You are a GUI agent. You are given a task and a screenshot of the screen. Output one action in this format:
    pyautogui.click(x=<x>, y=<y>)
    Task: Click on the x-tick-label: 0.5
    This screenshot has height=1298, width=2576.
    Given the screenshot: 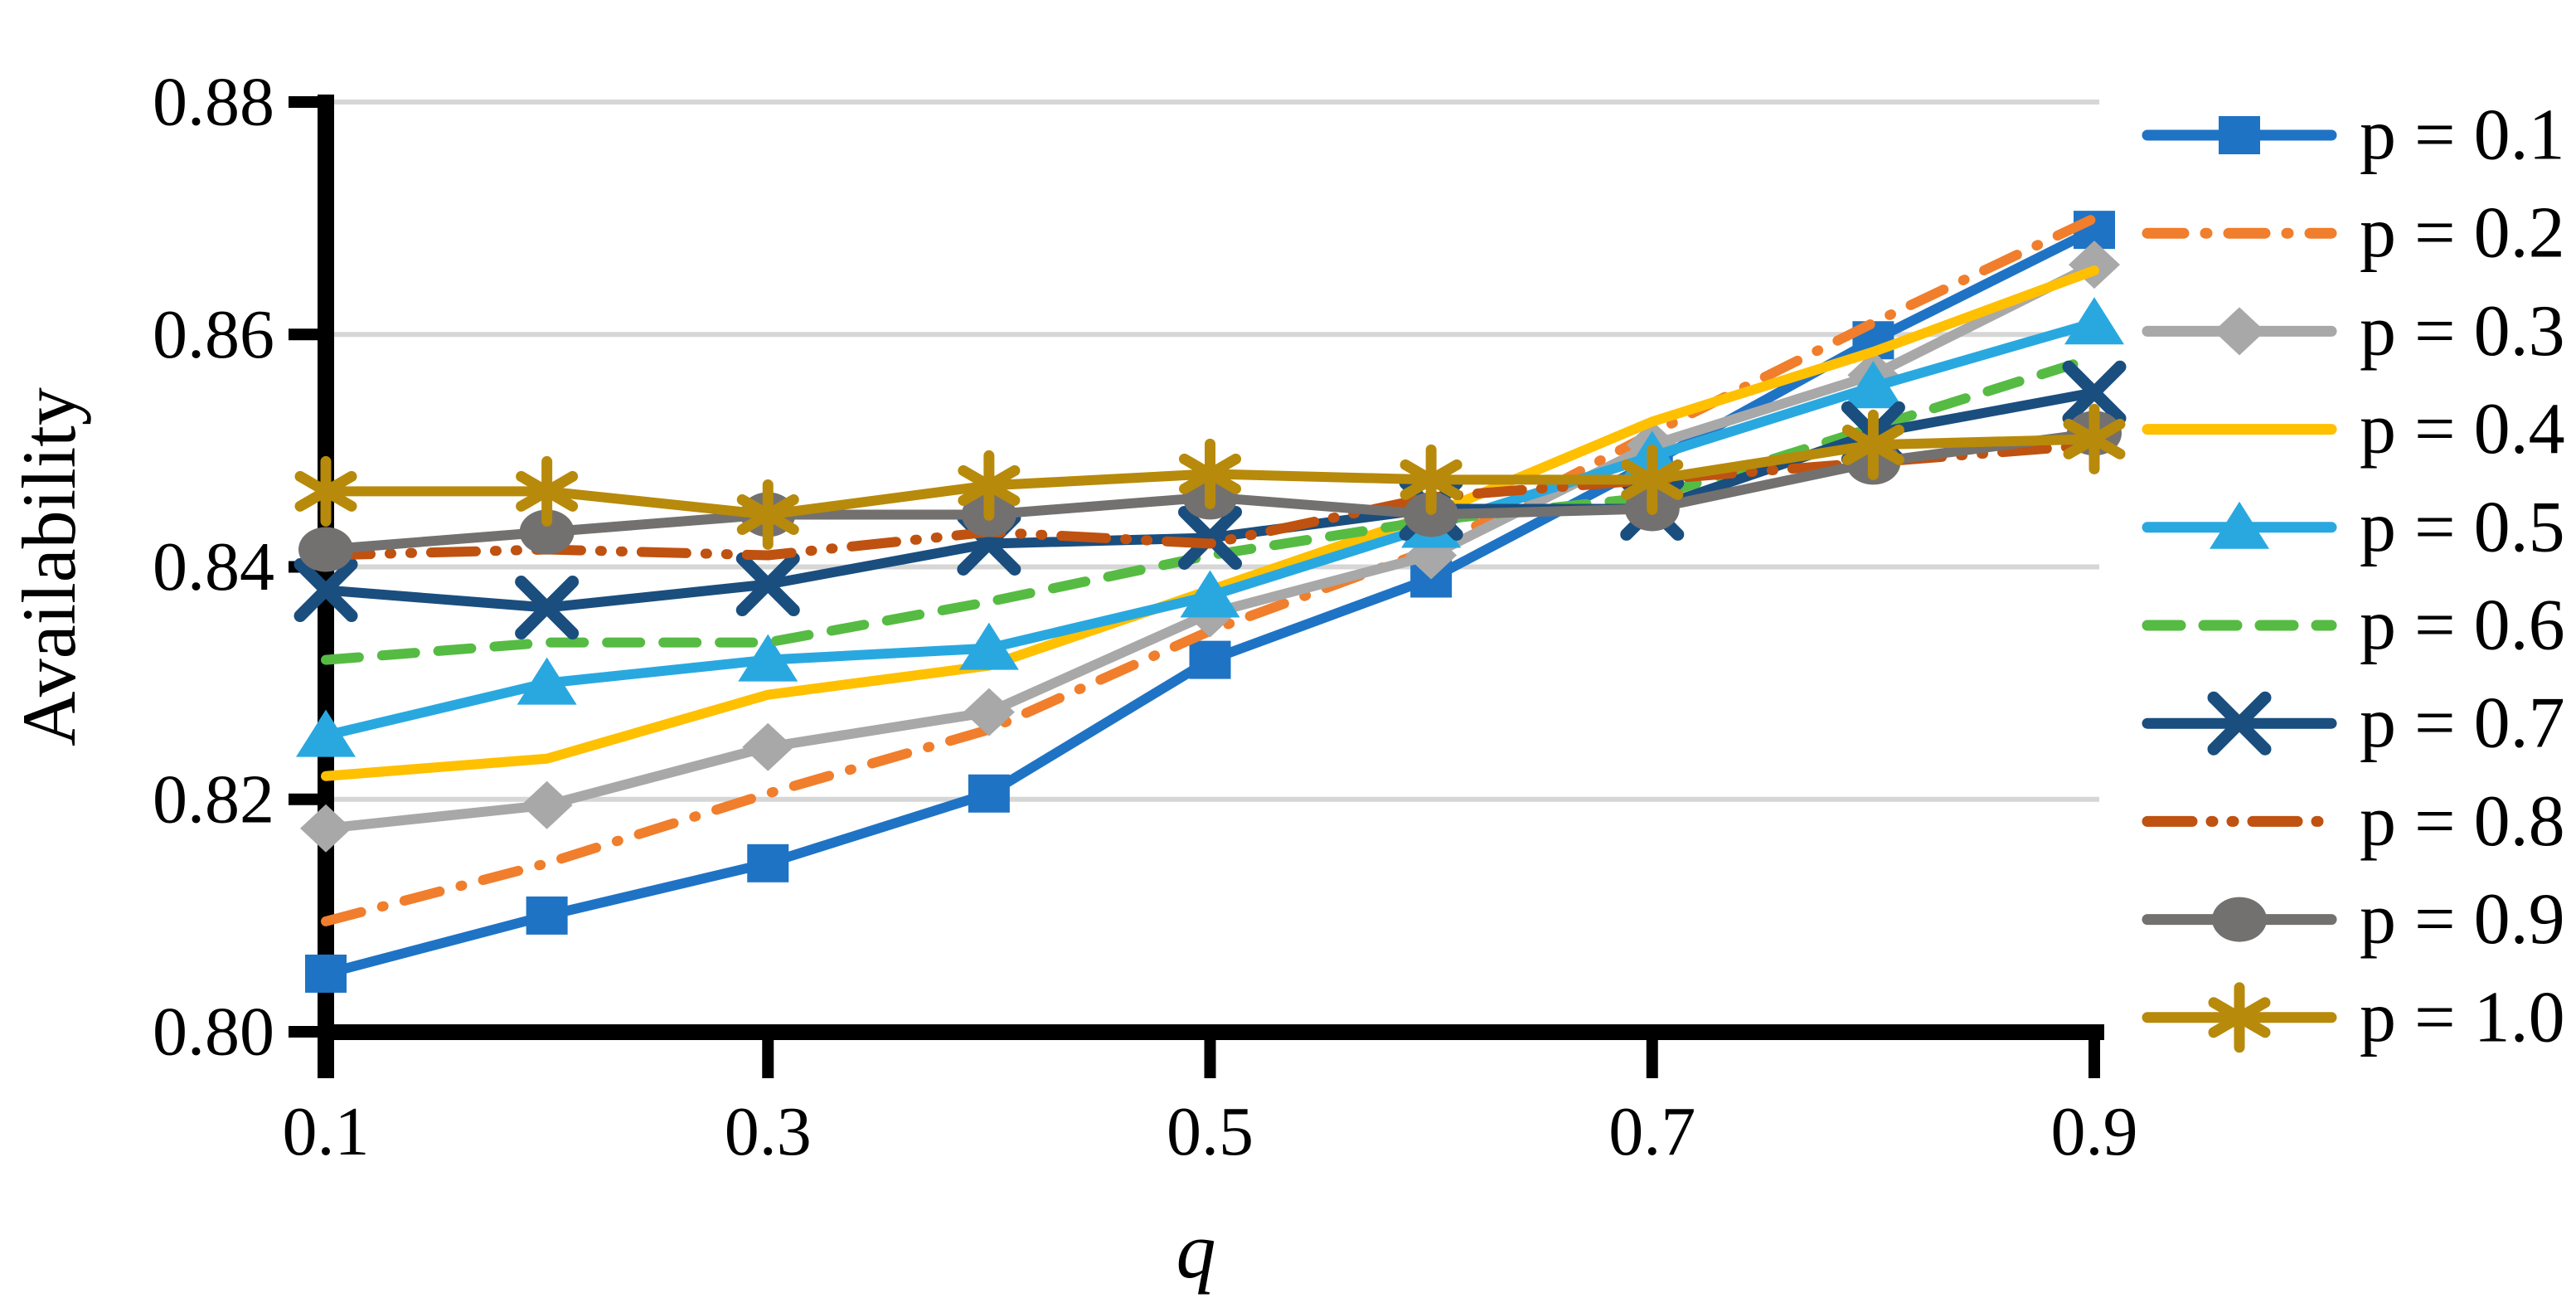 What is the action you would take?
    pyautogui.click(x=1210, y=1131)
    